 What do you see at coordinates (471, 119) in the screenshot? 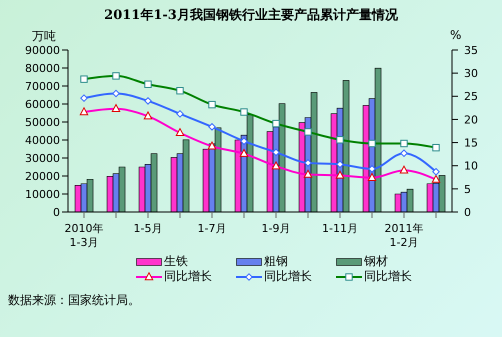
I see `y2-tick-label: 20` at bounding box center [471, 119].